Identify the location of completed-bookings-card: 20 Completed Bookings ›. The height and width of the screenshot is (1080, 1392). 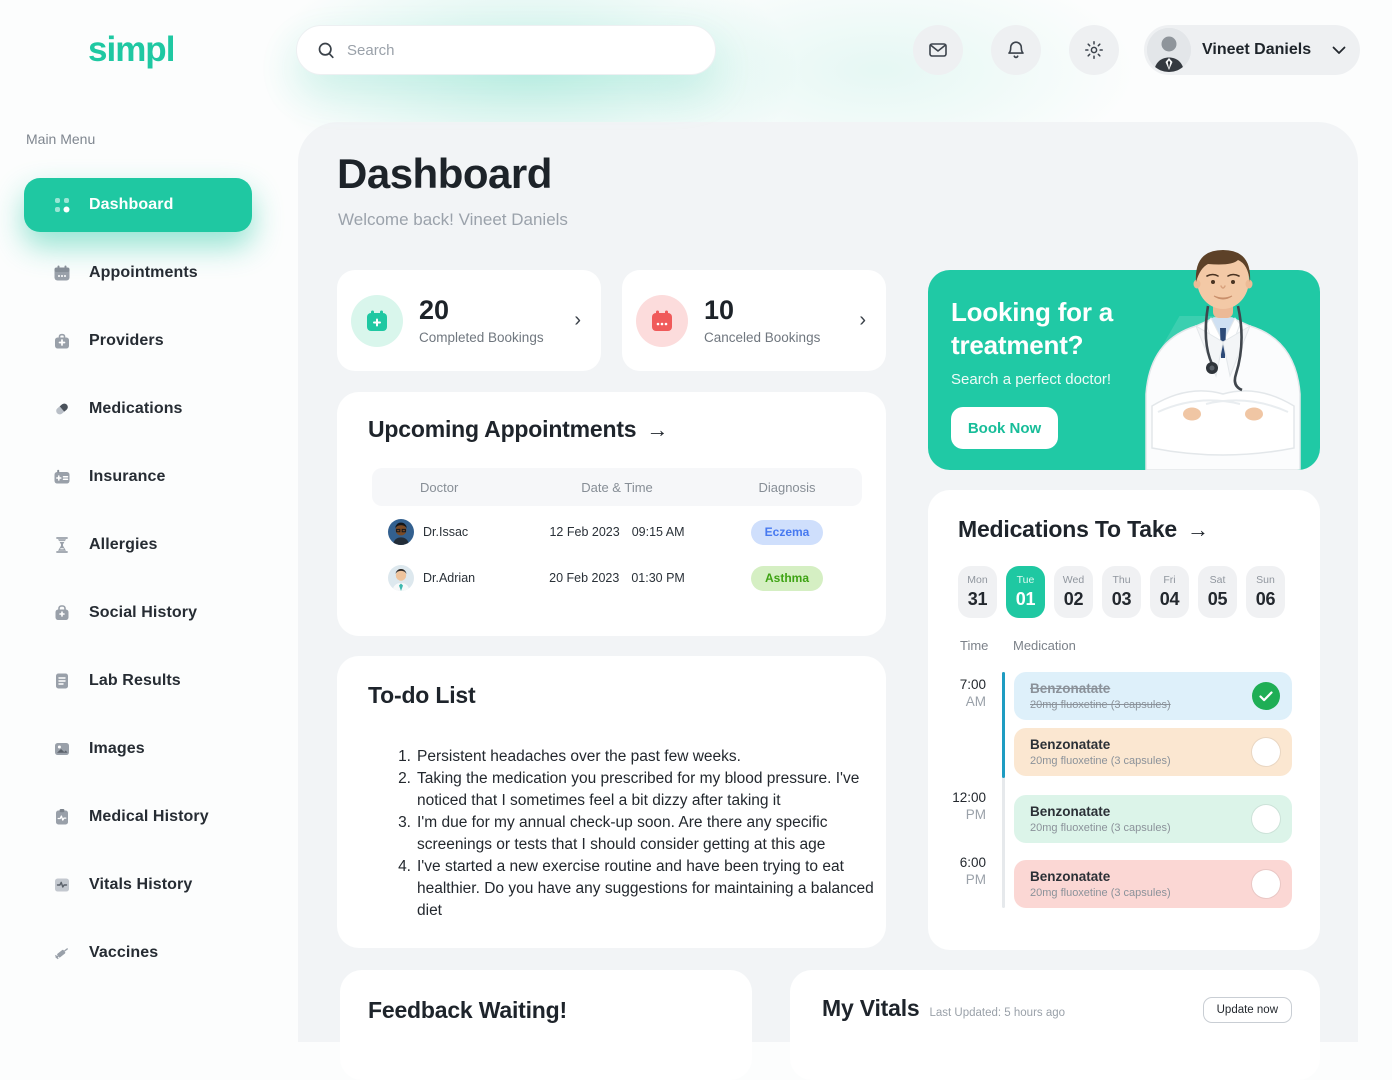
(469, 320).